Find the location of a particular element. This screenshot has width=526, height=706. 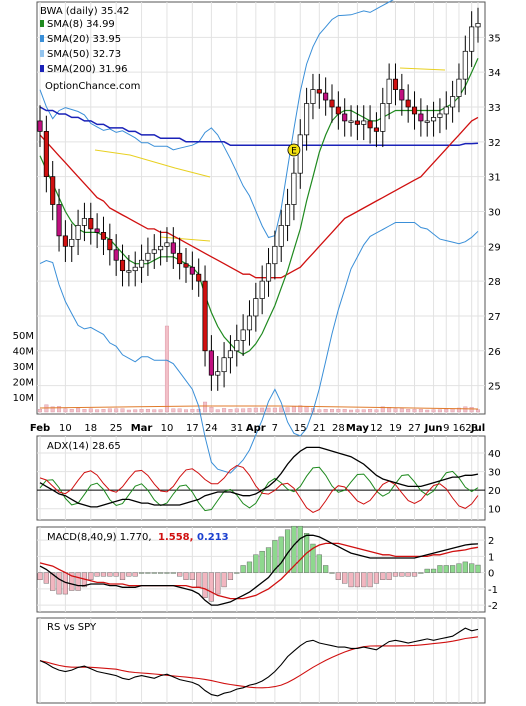

volume-tick-label: 50M is located at coordinates (23, 336).